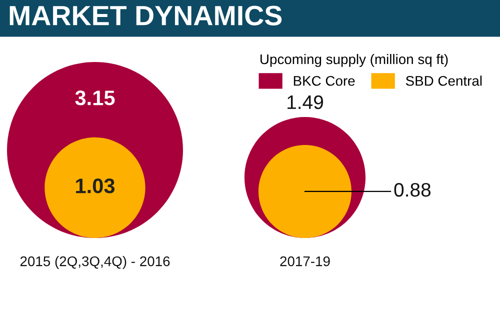 This screenshot has height=319, width=500. I want to click on data-label: 0.88, so click(412, 189).